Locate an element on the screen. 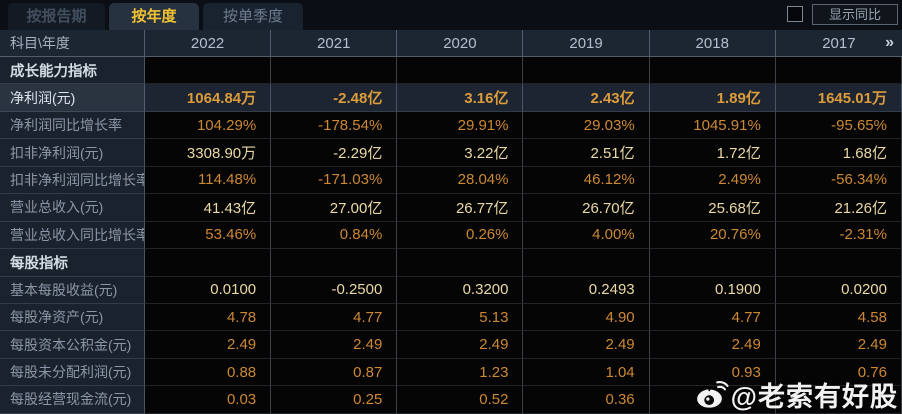 This screenshot has height=414, width=902. table-row: 每股经营现金流(元) 0.03 0.25 0.52 0.36 is located at coordinates (451, 400).